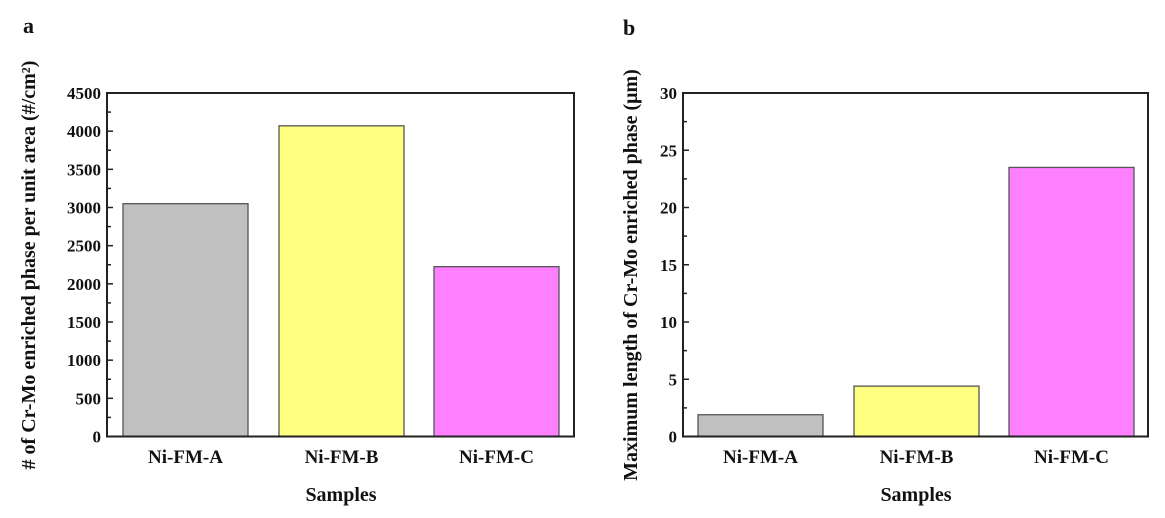 This screenshot has width=1165, height=518. Describe the element at coordinates (28, 25) in the screenshot. I see `panel-label-a: a` at that location.